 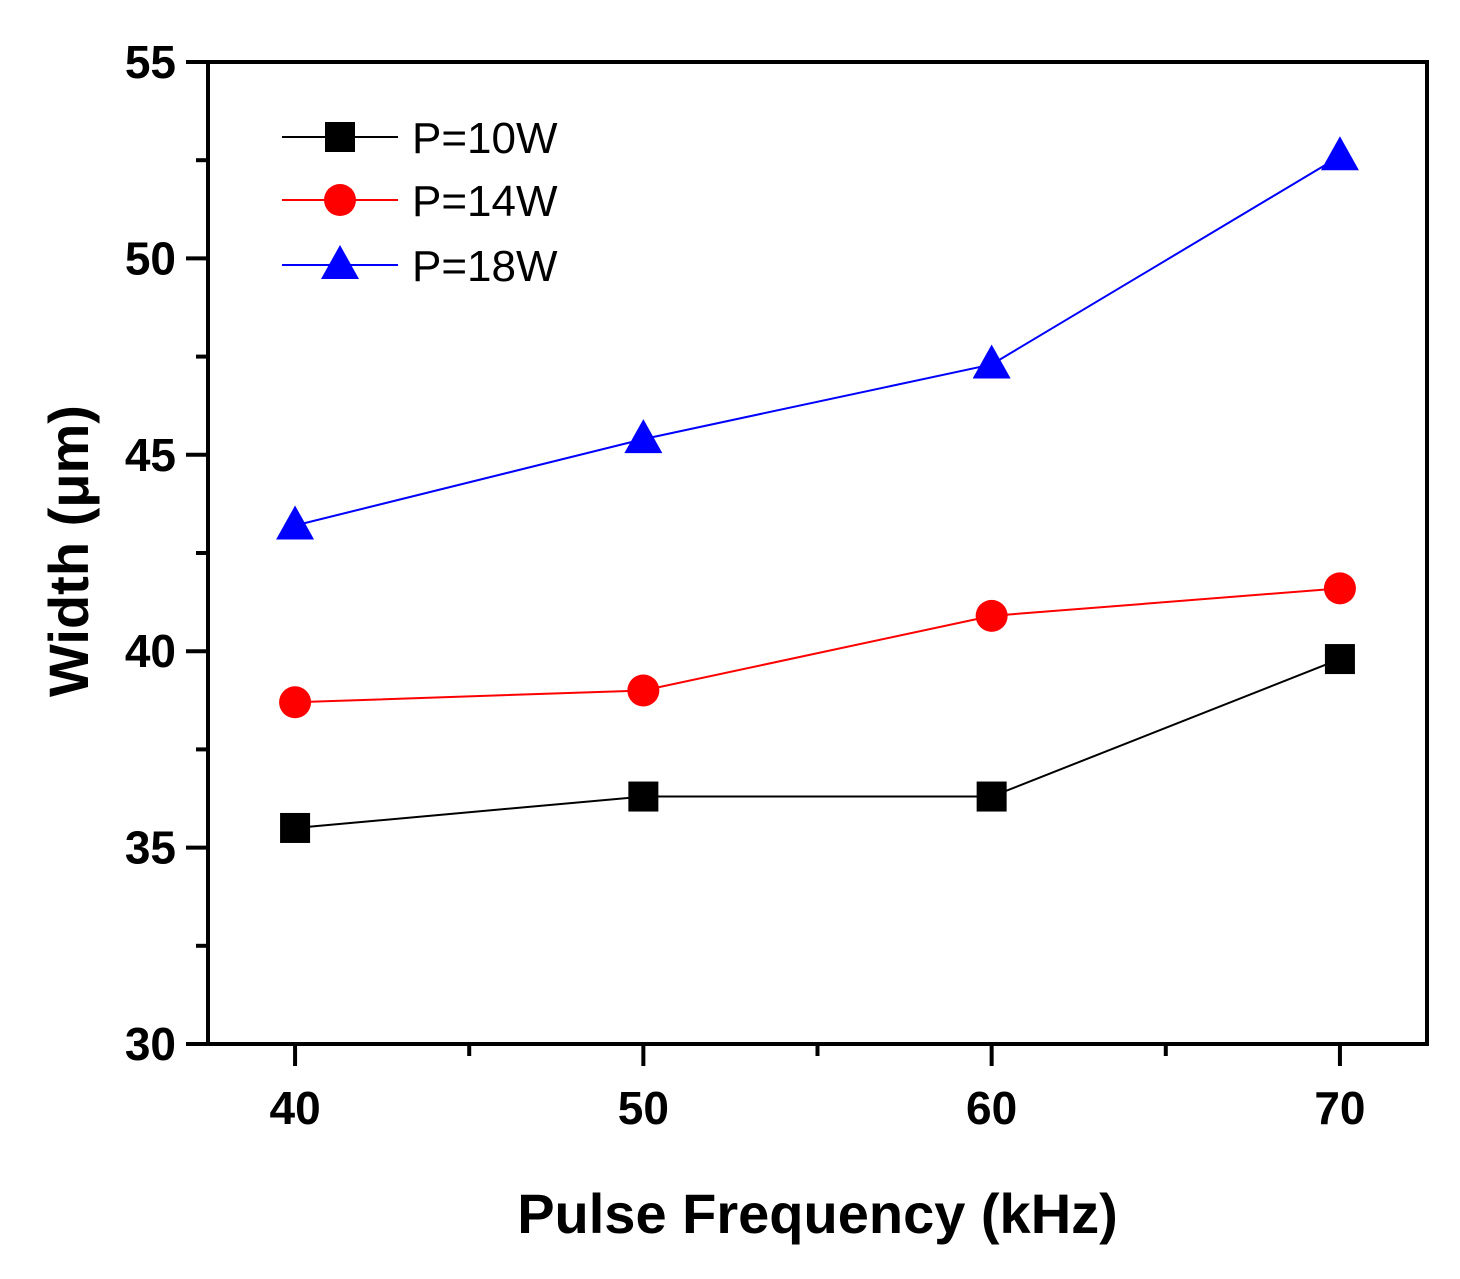 What do you see at coordinates (643, 1108) in the screenshot?
I see `x-tick-label: 50` at bounding box center [643, 1108].